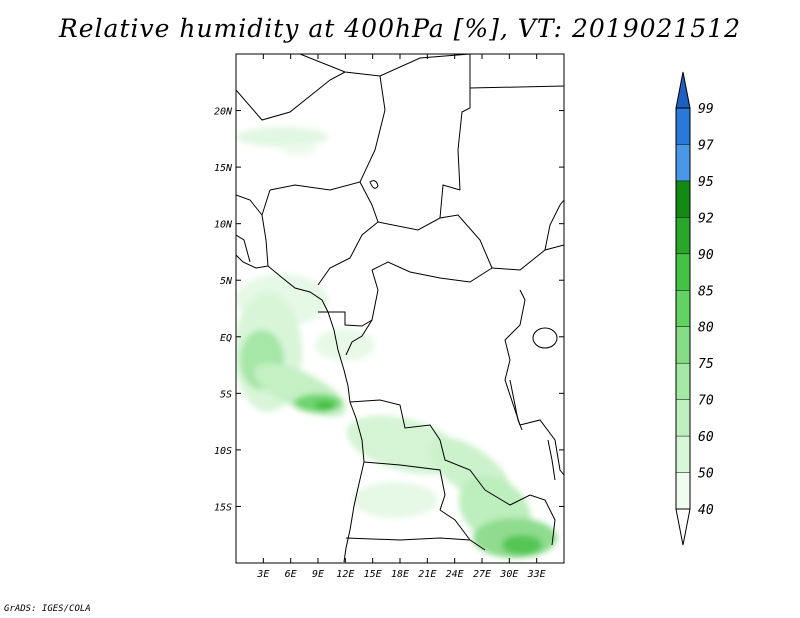 The width and height of the screenshot is (800, 618). I want to click on border-nigeria-cameroon, so click(348, 233).